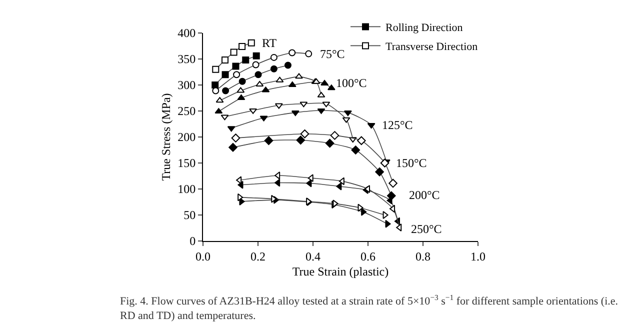 This screenshot has height=336, width=640. Describe the element at coordinates (351, 83) in the screenshot. I see `annotation: 100°C` at that location.